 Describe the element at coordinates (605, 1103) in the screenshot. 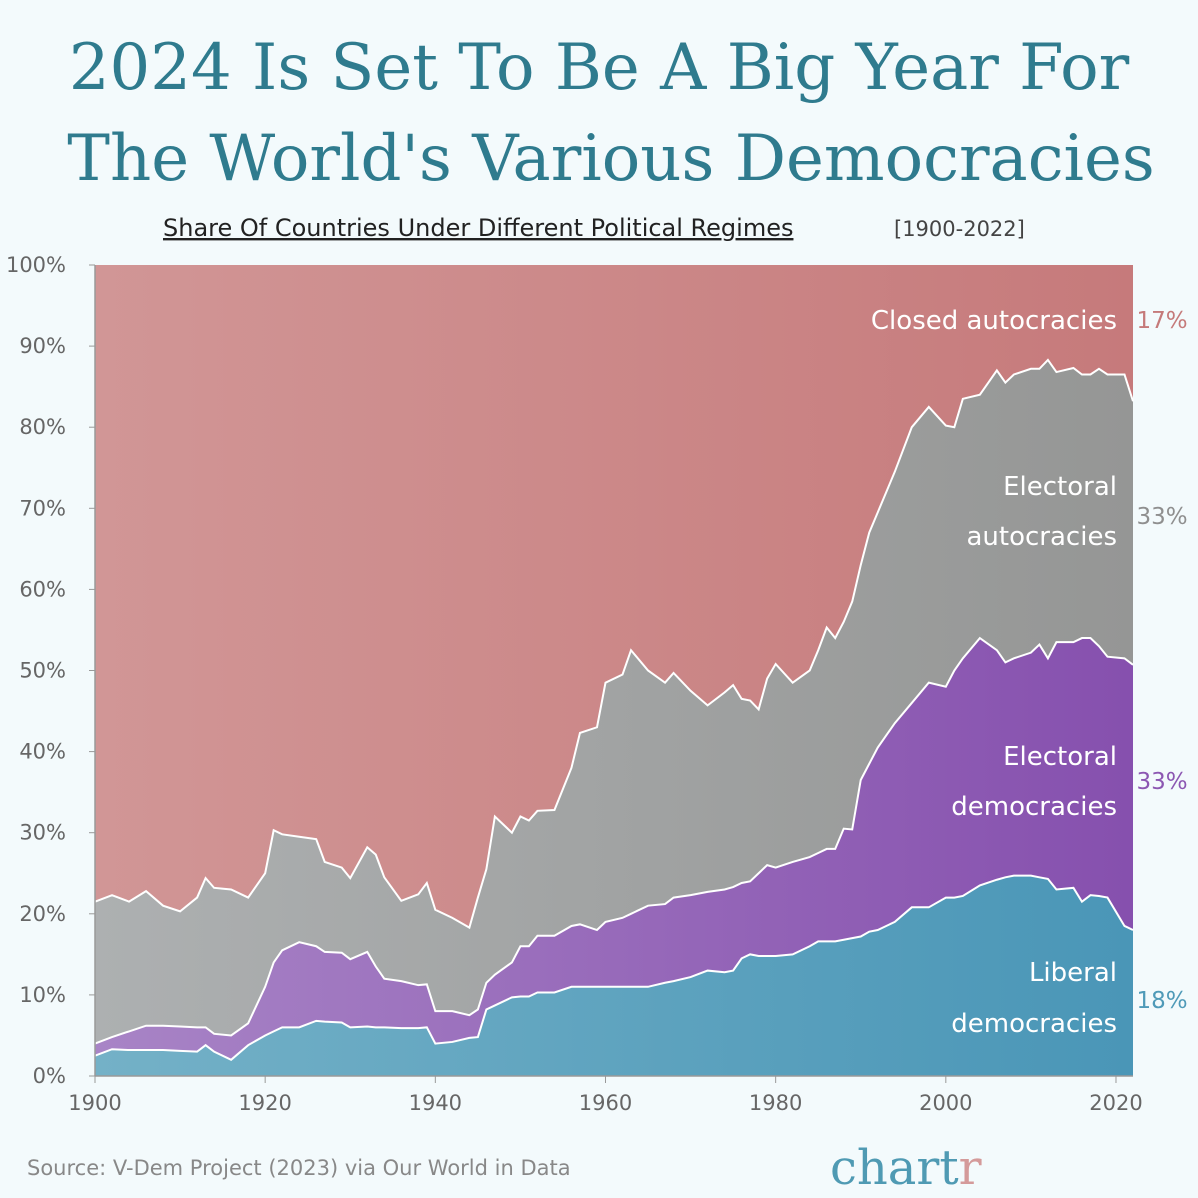

I see `x-tick-label: 1960` at that location.